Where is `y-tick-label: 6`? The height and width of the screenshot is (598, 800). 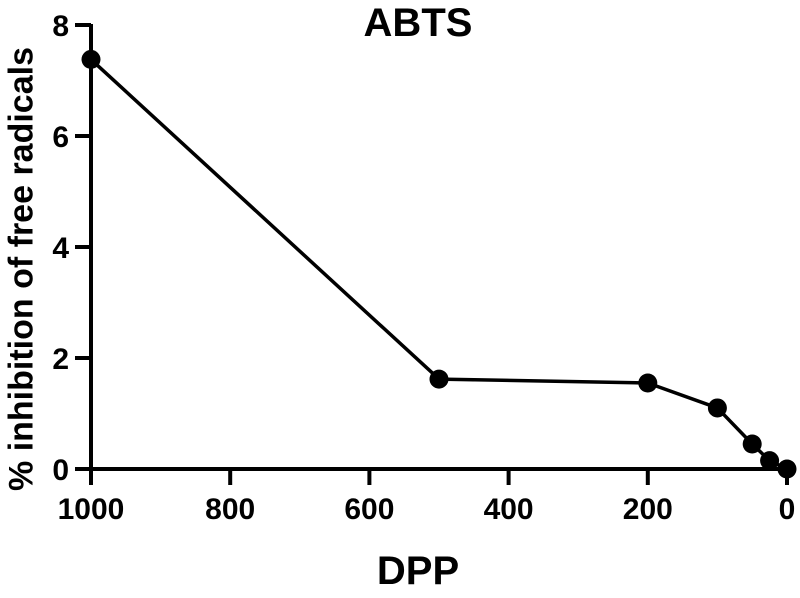 y-tick-label: 6 is located at coordinates (60, 137).